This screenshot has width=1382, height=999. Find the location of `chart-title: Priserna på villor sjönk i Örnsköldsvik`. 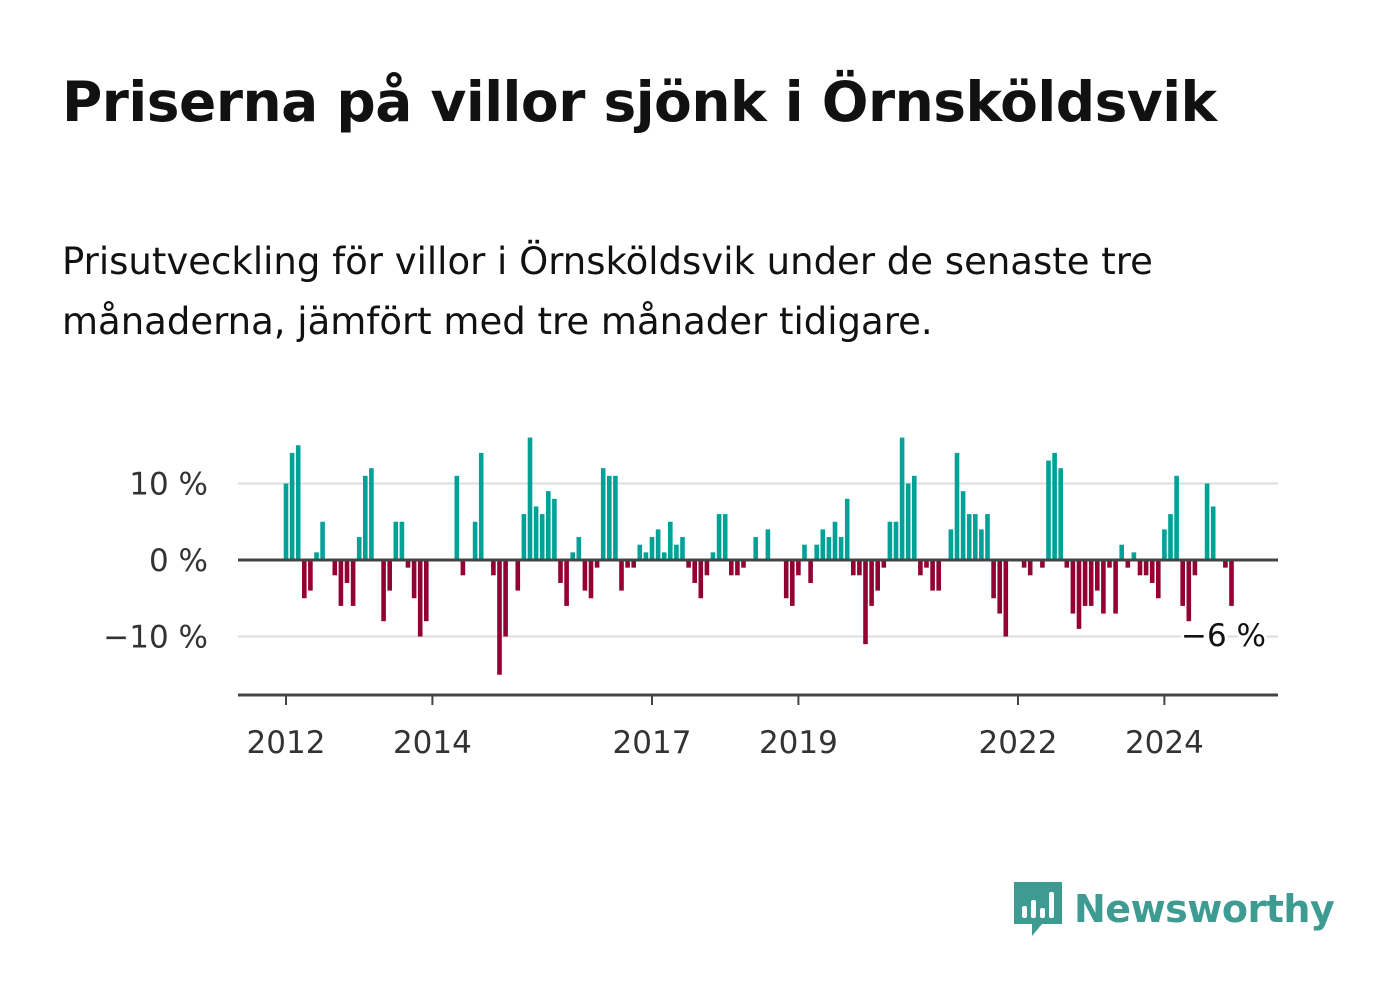

chart-title: Priserna på villor sjönk i Örnsköldsvik is located at coordinates (639, 102).